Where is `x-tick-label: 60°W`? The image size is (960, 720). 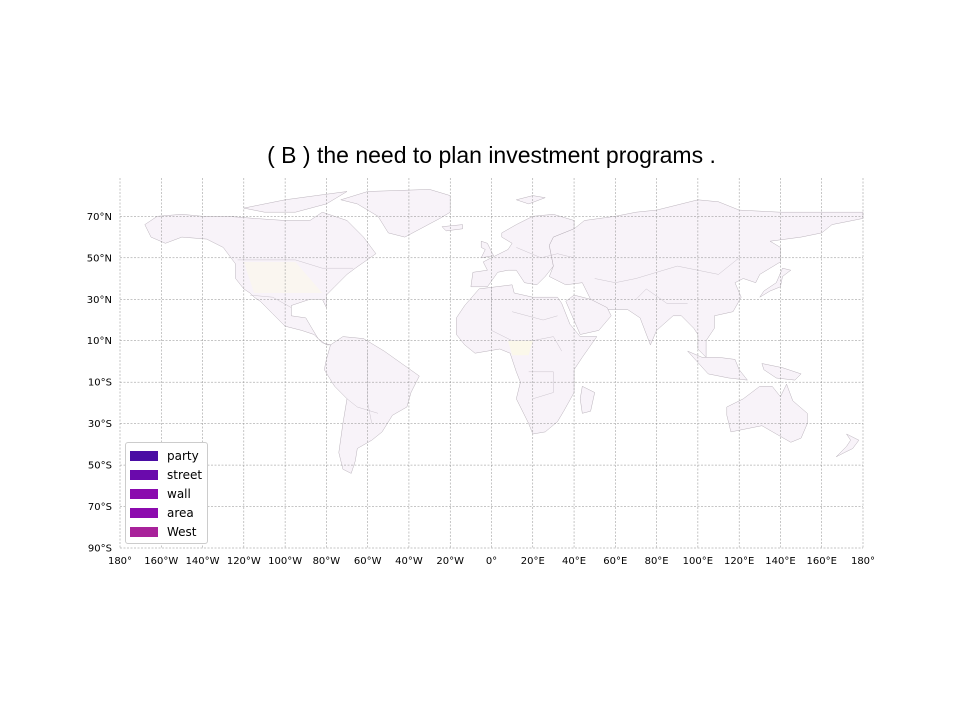
x-tick-label: 60°W is located at coordinates (368, 561).